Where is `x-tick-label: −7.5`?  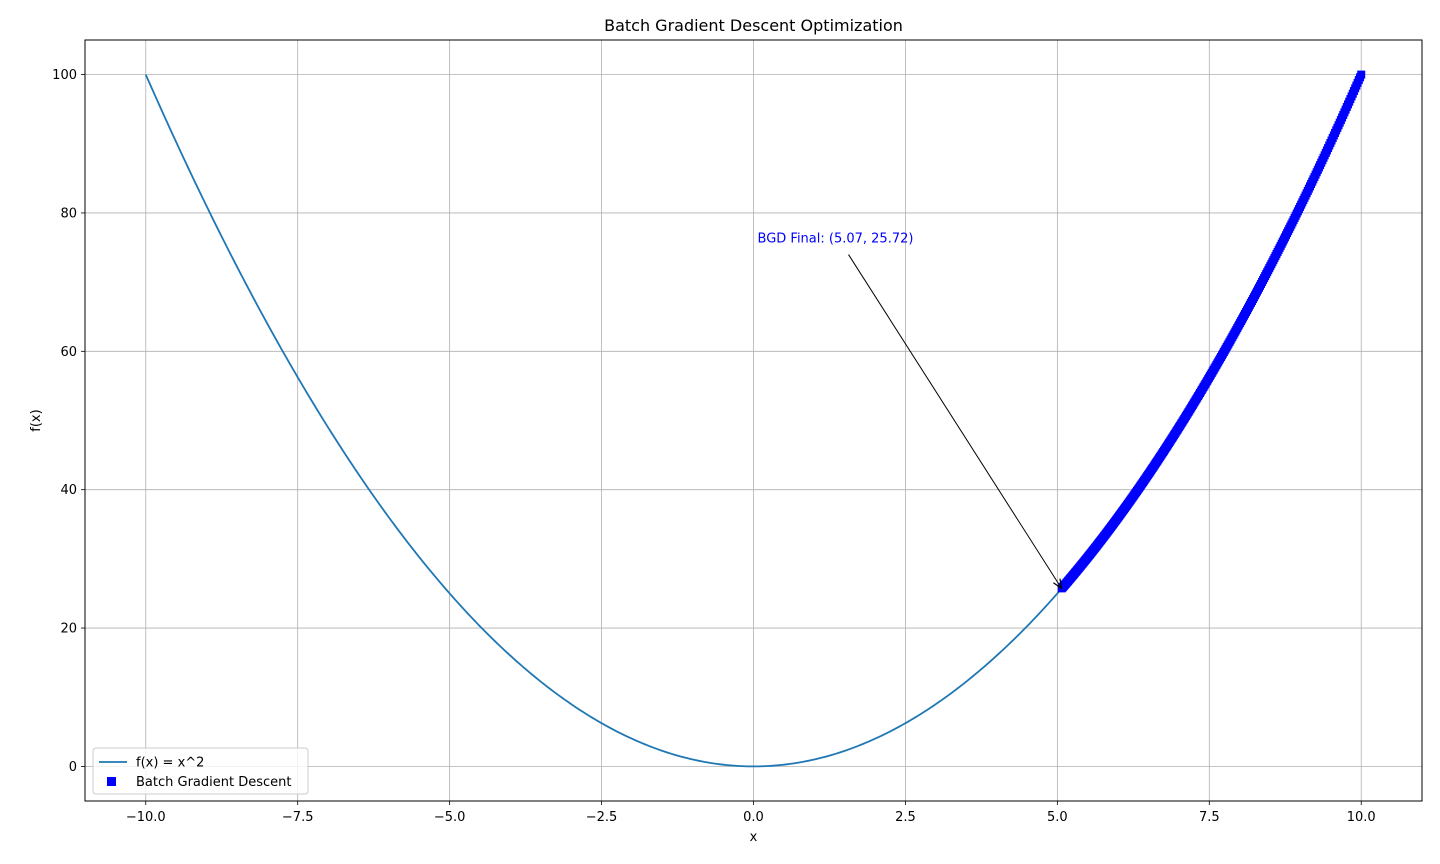
x-tick-label: −7.5 is located at coordinates (298, 817).